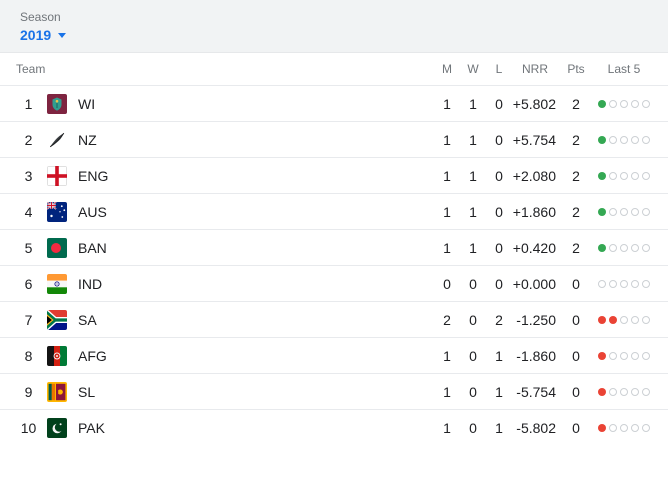  What do you see at coordinates (334, 428) in the screenshot?
I see `table-row: 10 PAK 1 0 1 -5.802 0` at bounding box center [334, 428].